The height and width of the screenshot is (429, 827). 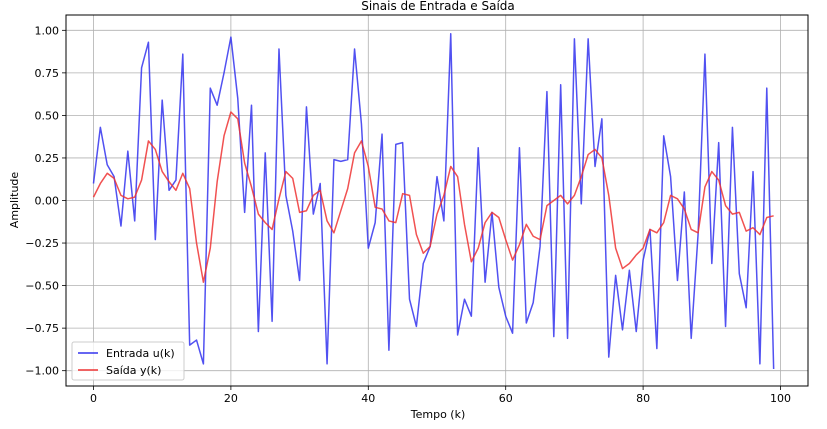 What do you see at coordinates (42, 286) in the screenshot?
I see `y-tick-label: −0.50` at bounding box center [42, 286].